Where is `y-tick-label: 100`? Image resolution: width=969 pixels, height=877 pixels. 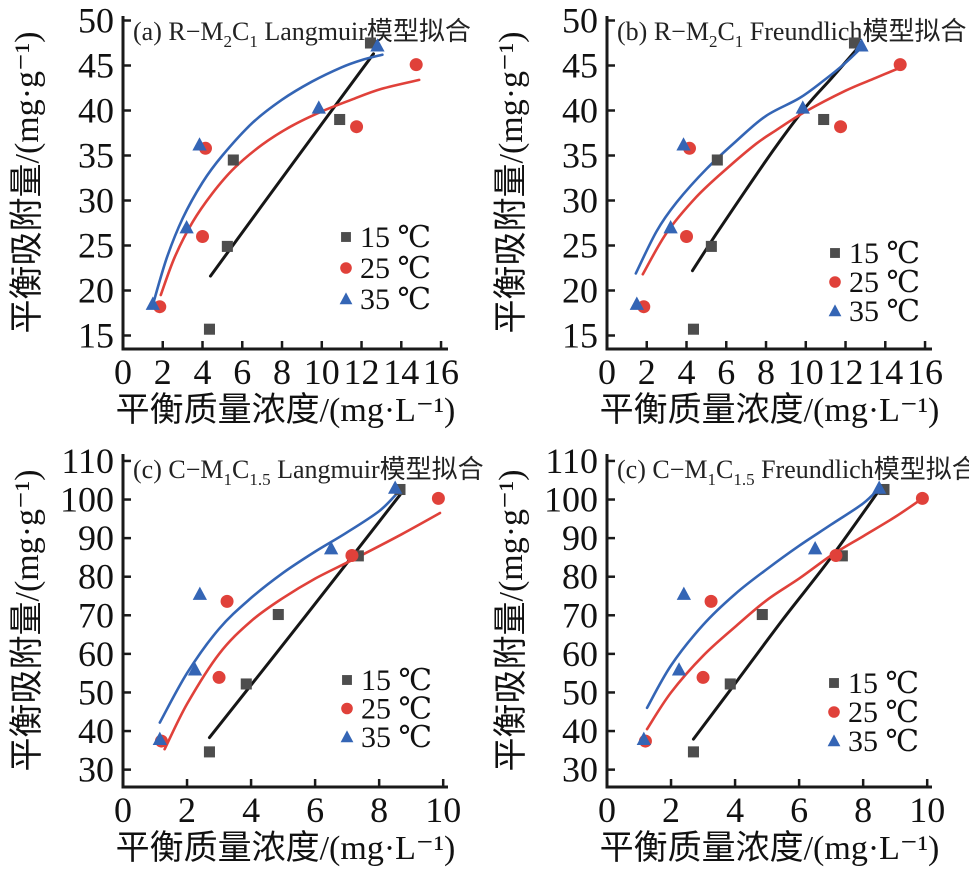
y-tick-label: 100 is located at coordinates (87, 500).